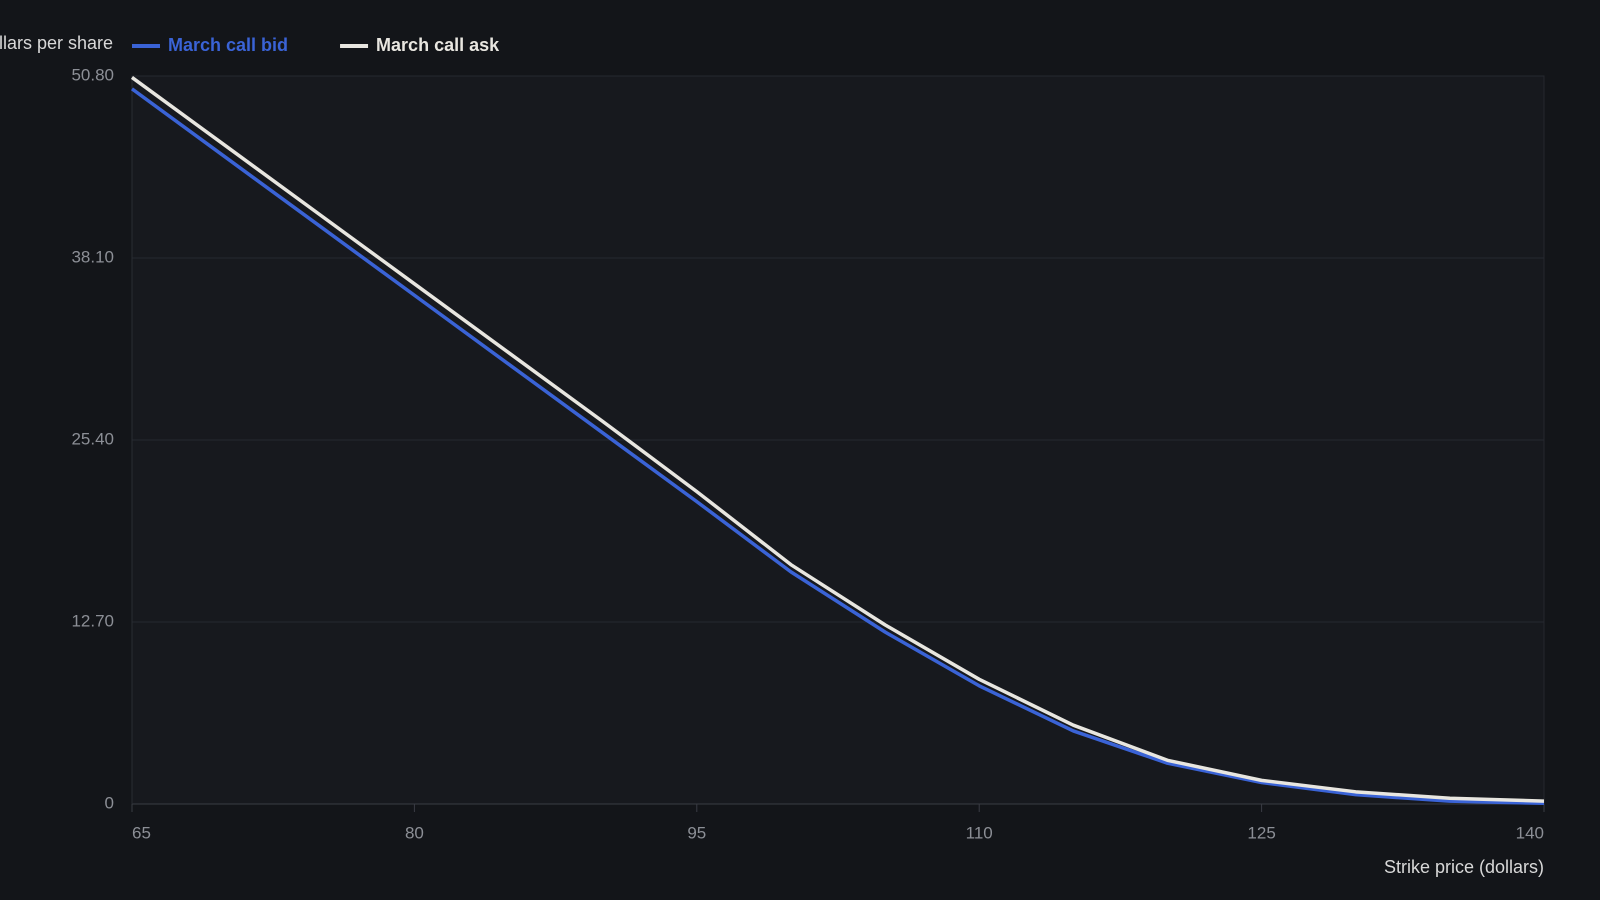 Image resolution: width=1600 pixels, height=900 pixels. I want to click on y-axis-label: Dollars per share, so click(56, 43).